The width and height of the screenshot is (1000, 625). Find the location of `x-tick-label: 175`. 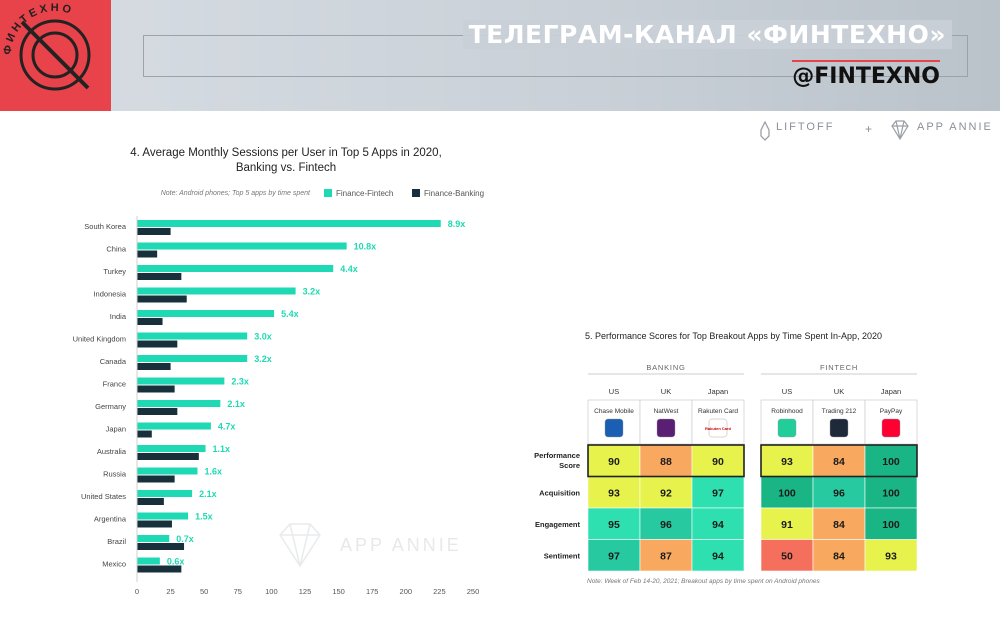

x-tick-label: 175 is located at coordinates (372, 591).